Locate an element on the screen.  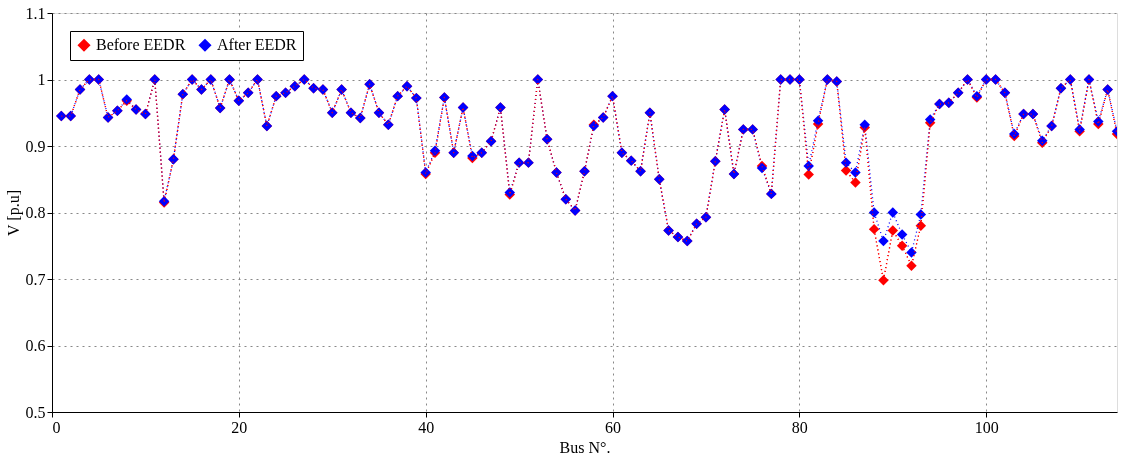
x-tick-label: 20 is located at coordinates (239, 427).